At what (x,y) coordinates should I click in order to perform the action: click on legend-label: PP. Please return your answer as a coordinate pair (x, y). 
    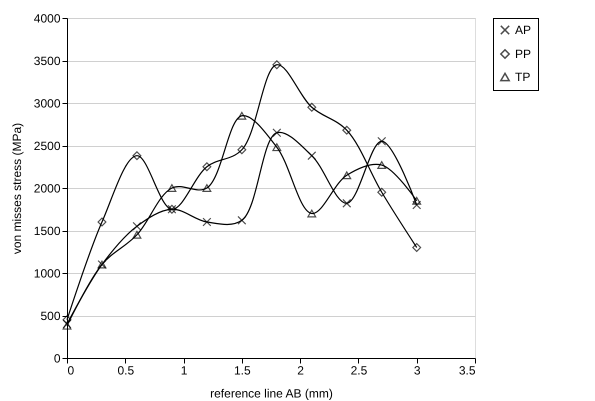
    Looking at the image, I should click on (523, 54).